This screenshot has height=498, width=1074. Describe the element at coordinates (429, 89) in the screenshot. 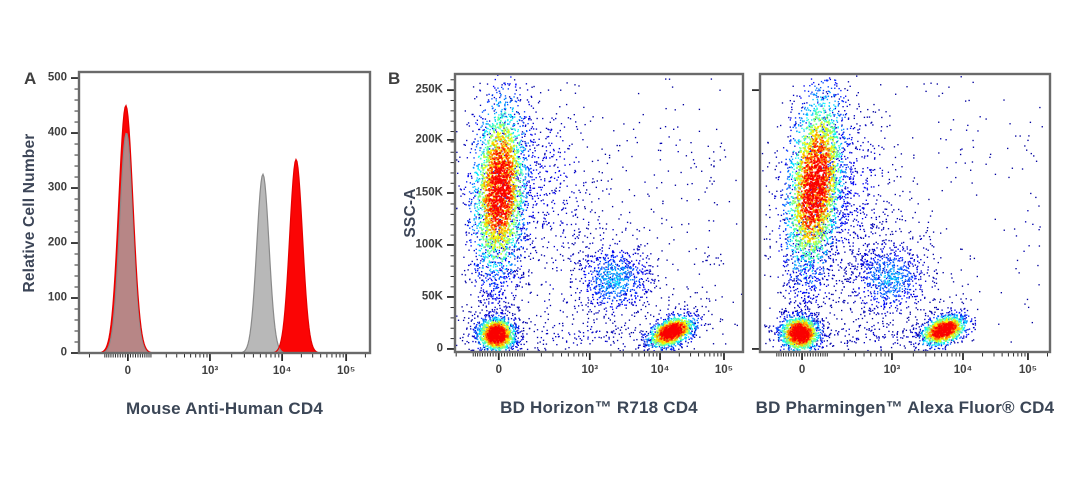

I see `y-tick-label: 250K` at that location.